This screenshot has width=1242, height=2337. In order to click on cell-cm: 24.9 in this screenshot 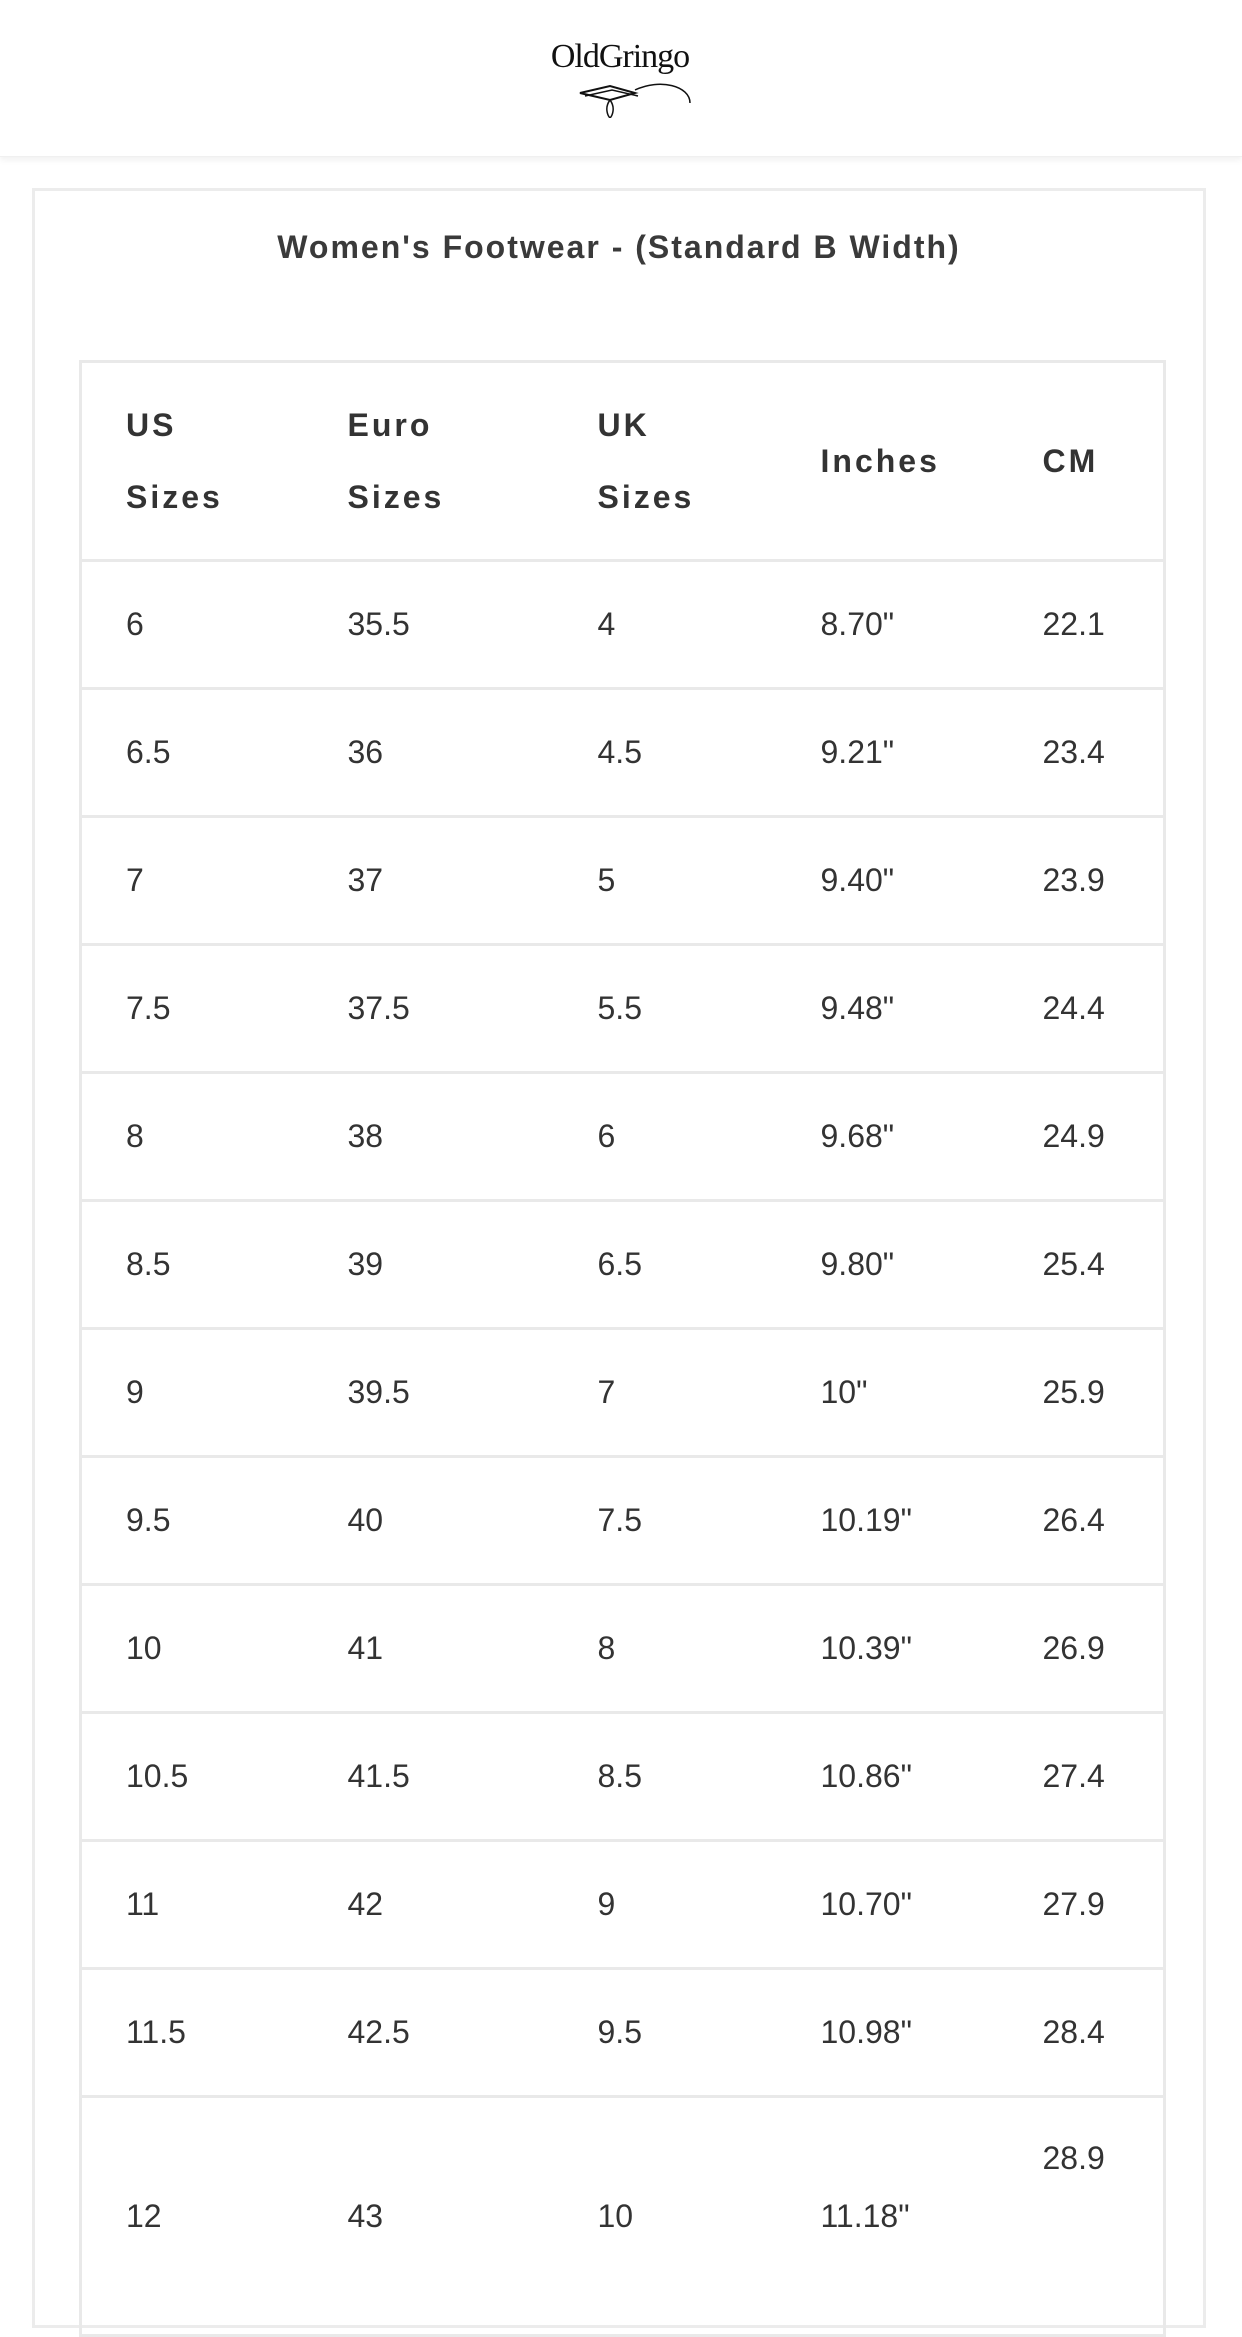, I will do `click(1081, 1136)`.